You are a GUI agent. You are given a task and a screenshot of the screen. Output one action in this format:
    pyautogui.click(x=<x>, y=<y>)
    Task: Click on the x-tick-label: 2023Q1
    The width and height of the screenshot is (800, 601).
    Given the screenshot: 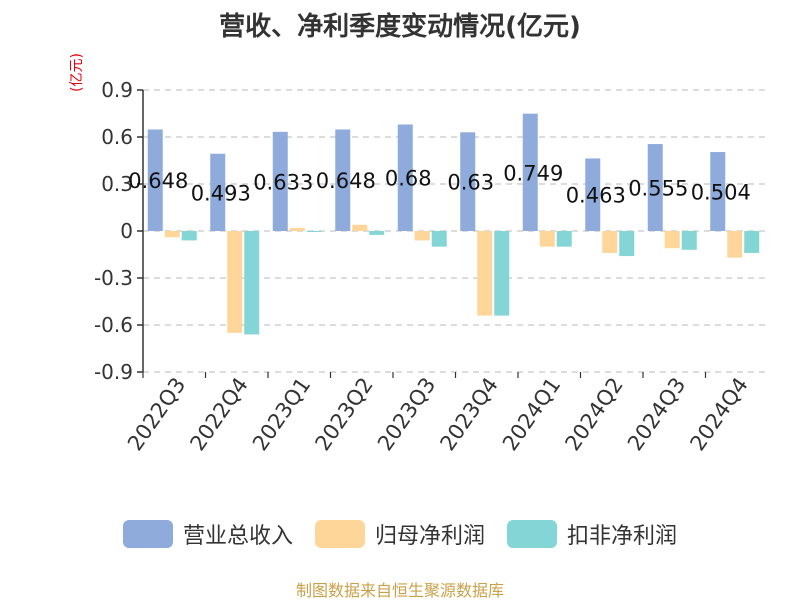 What is the action you would take?
    pyautogui.click(x=281, y=414)
    